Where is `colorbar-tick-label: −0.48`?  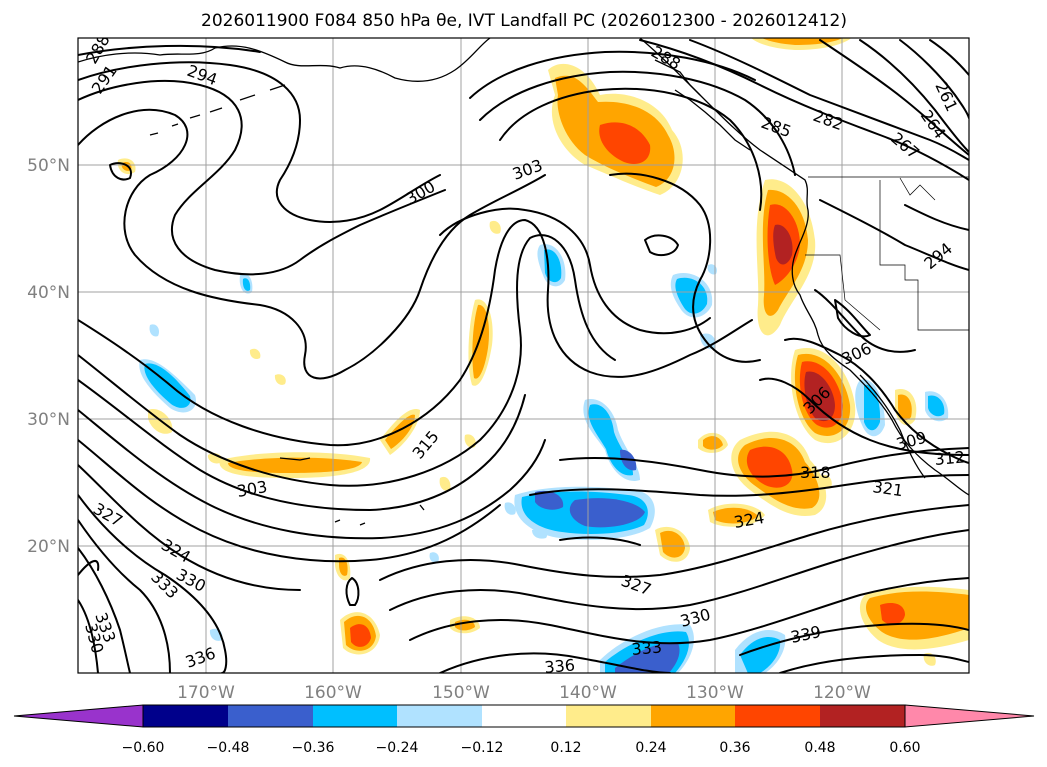 colorbar-tick-label: −0.48 is located at coordinates (228, 748).